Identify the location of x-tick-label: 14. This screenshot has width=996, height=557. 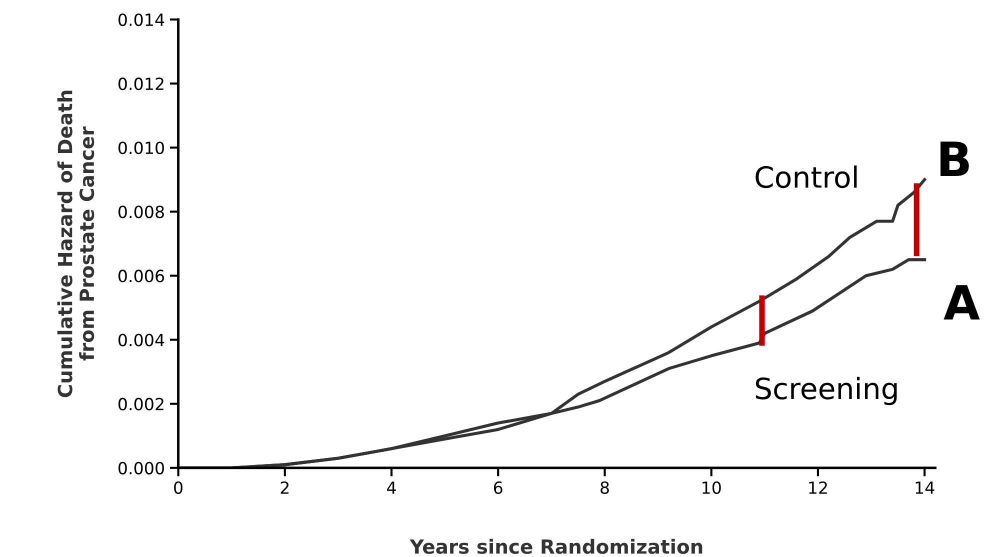
(925, 488).